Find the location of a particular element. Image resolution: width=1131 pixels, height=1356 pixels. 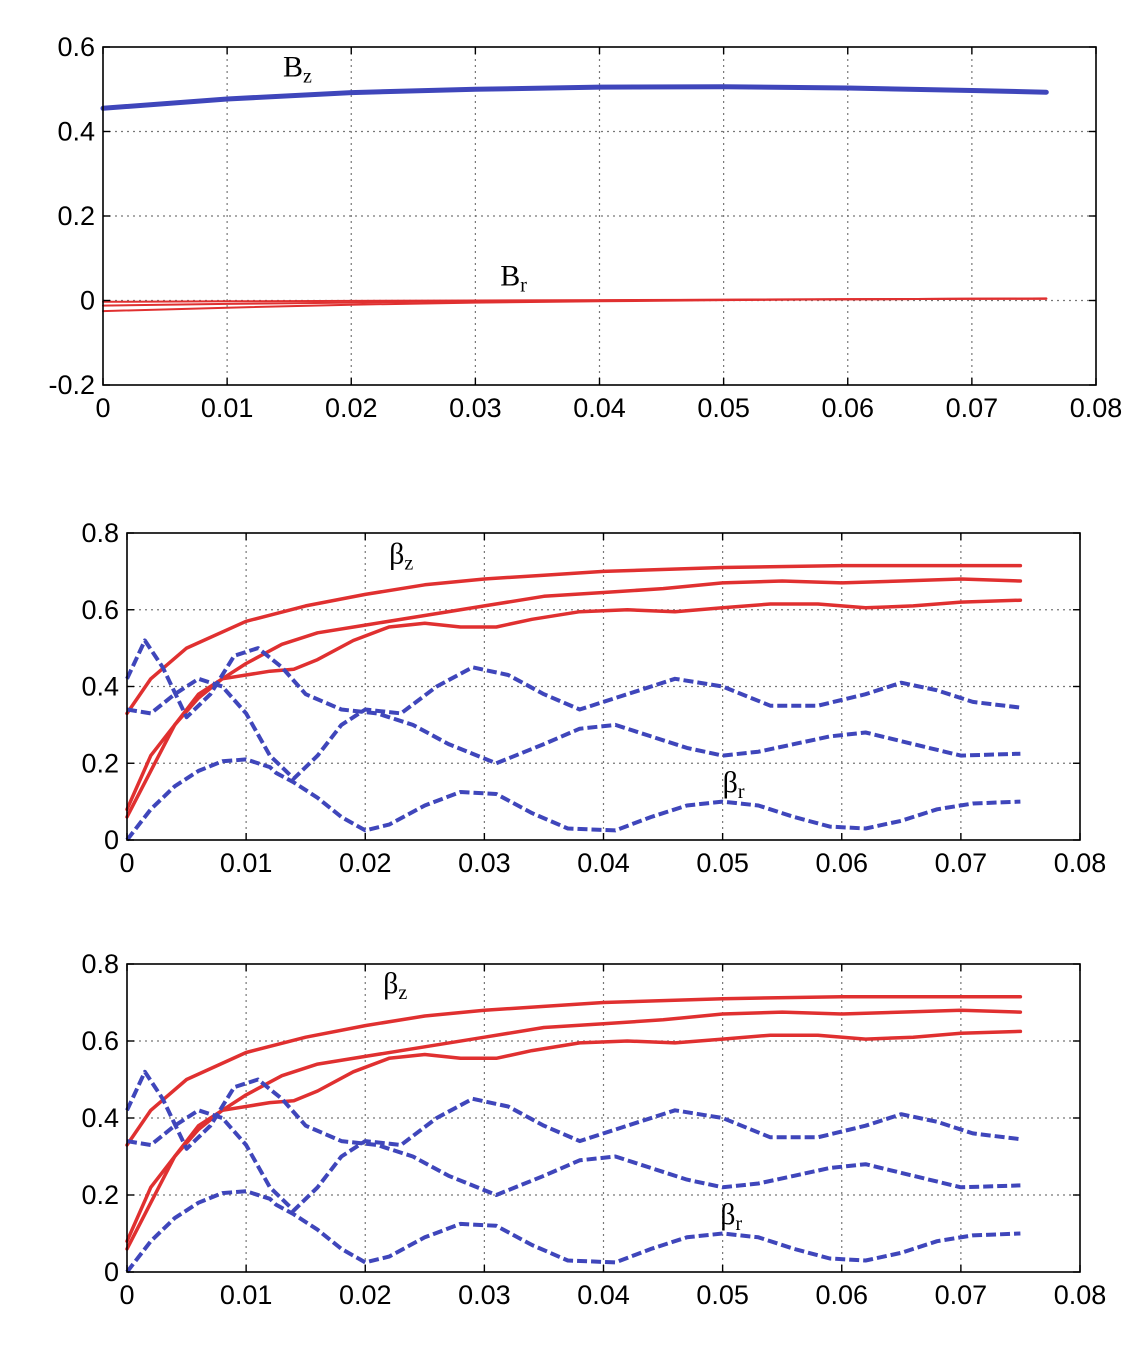

series-annotation: Br is located at coordinates (513, 278).